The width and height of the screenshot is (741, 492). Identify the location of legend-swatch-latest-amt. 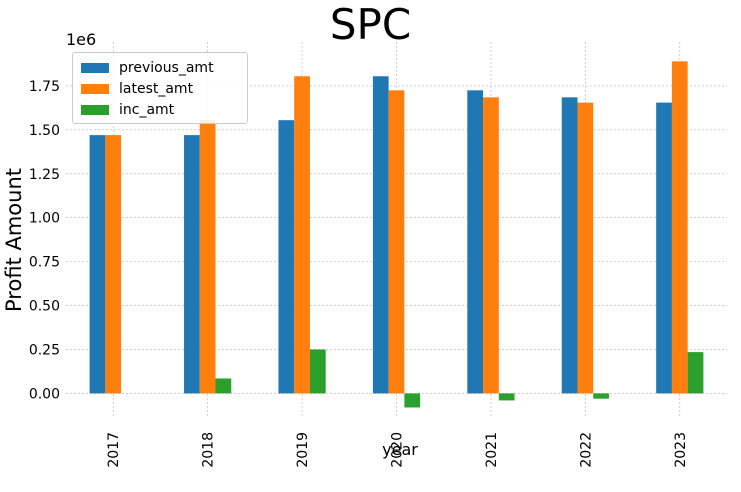
(95, 89).